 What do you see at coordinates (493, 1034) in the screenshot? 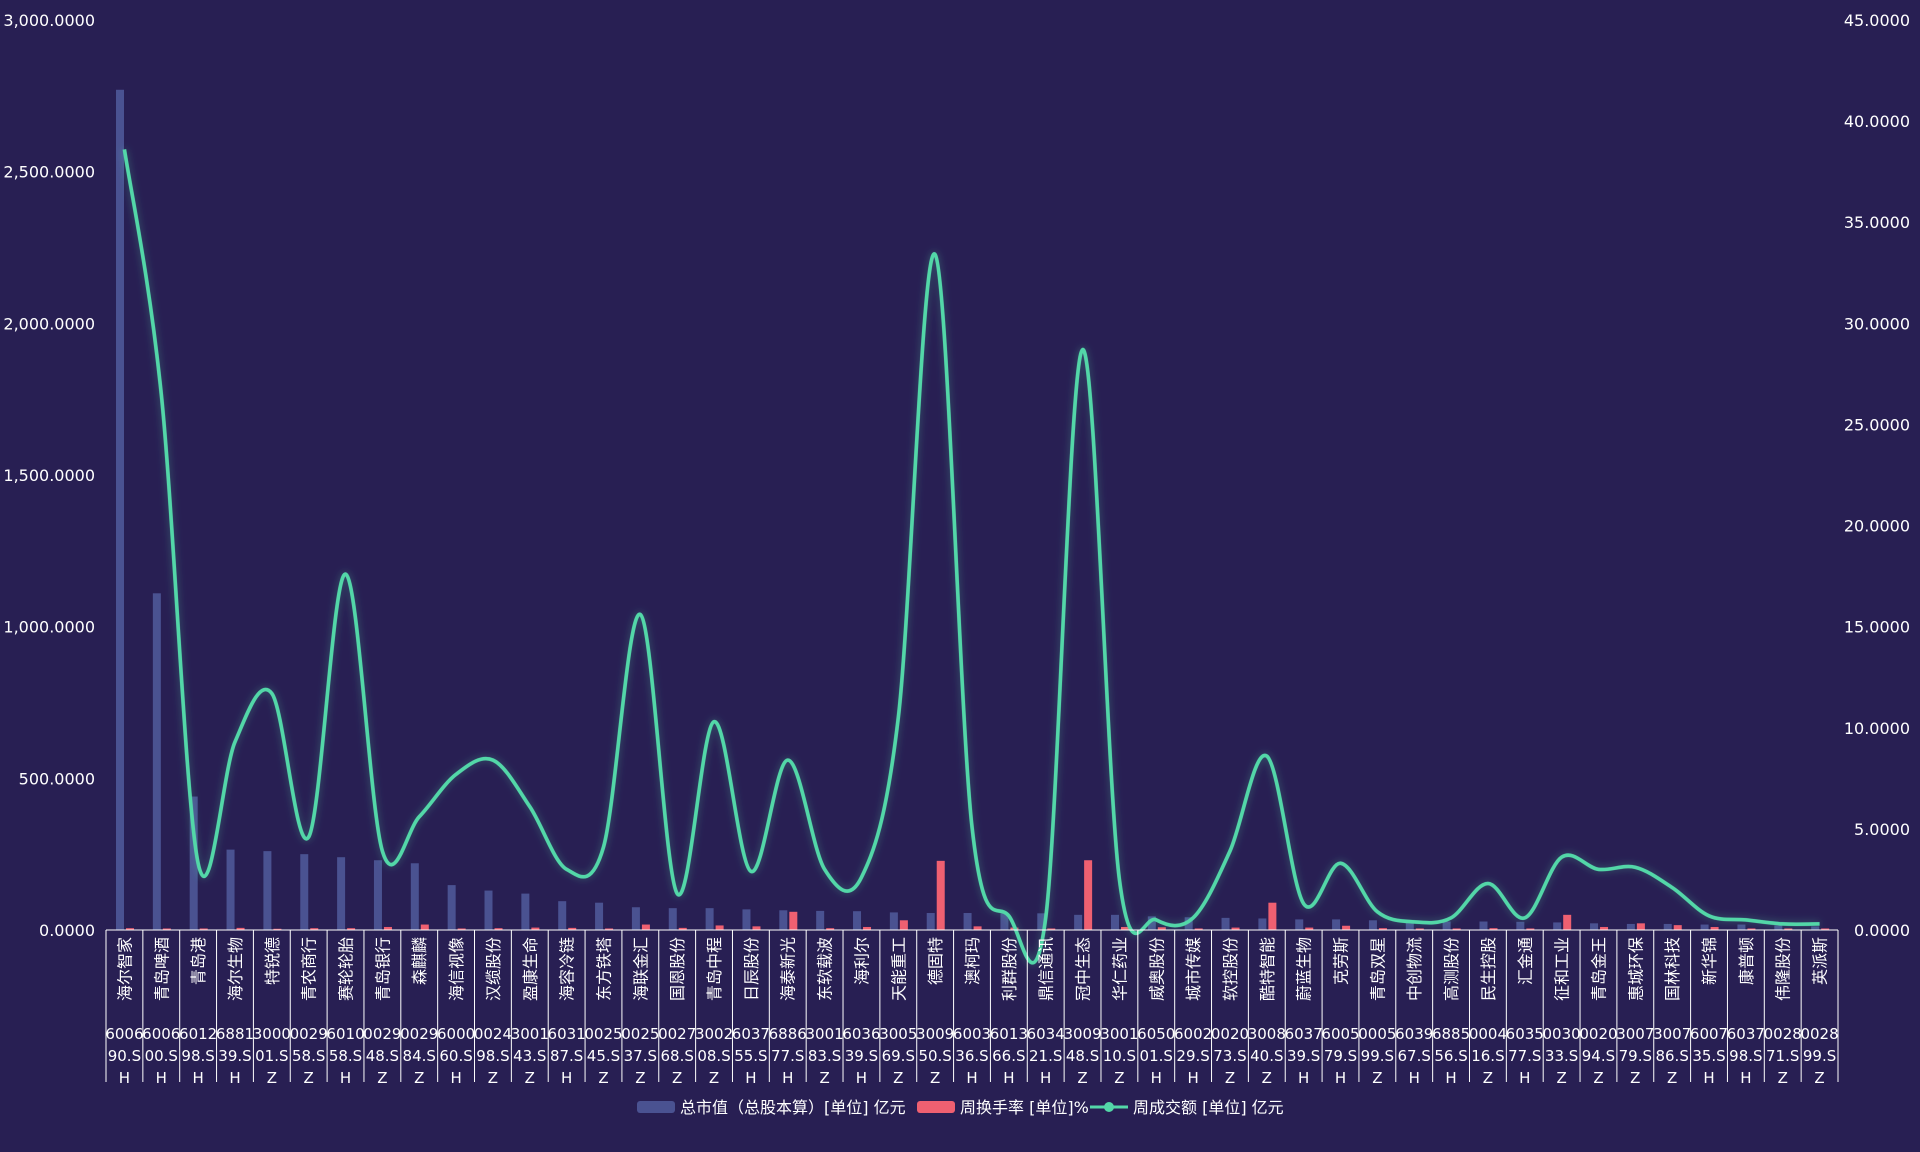
I see `x-category-code: 0024` at bounding box center [493, 1034].